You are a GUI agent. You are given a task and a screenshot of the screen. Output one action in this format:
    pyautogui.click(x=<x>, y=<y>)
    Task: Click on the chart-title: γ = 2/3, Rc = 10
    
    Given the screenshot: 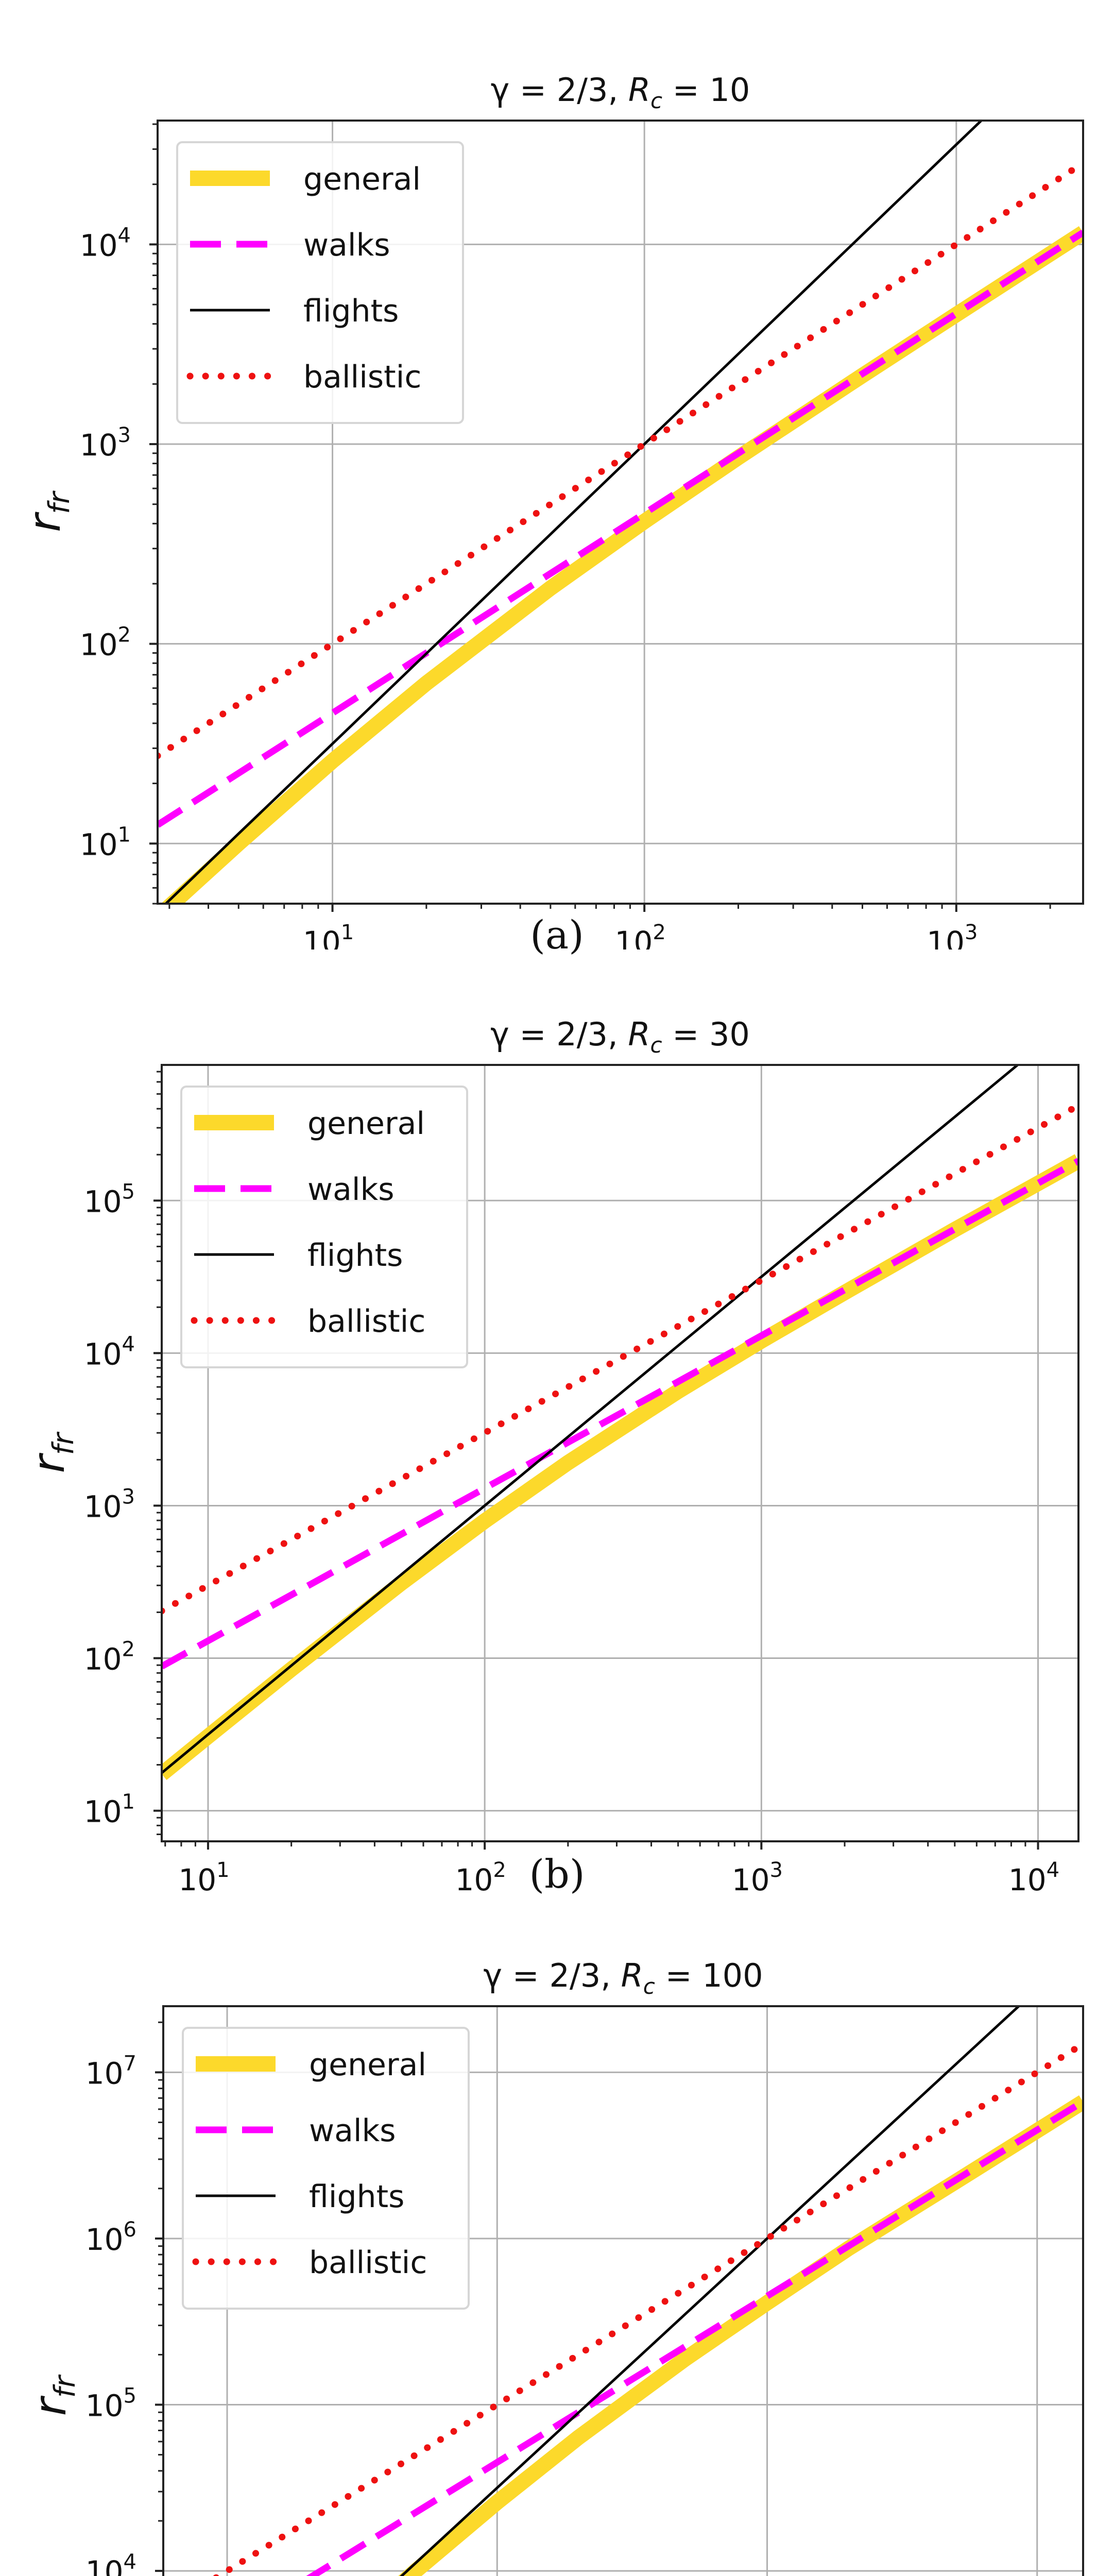 What is the action you would take?
    pyautogui.click(x=620, y=92)
    